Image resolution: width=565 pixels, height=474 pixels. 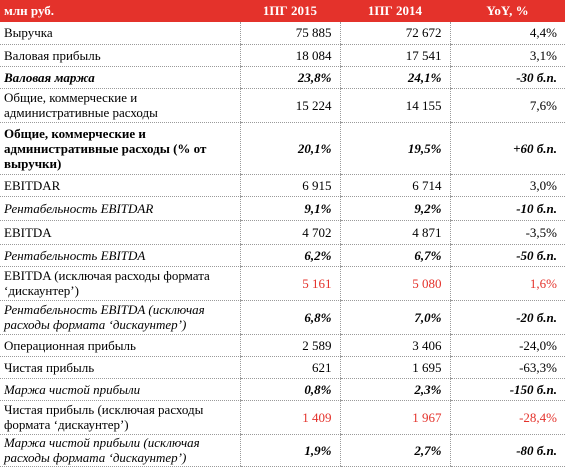 What do you see at coordinates (394, 345) in the screenshot?
I see `value-cell: 3 406` at bounding box center [394, 345].